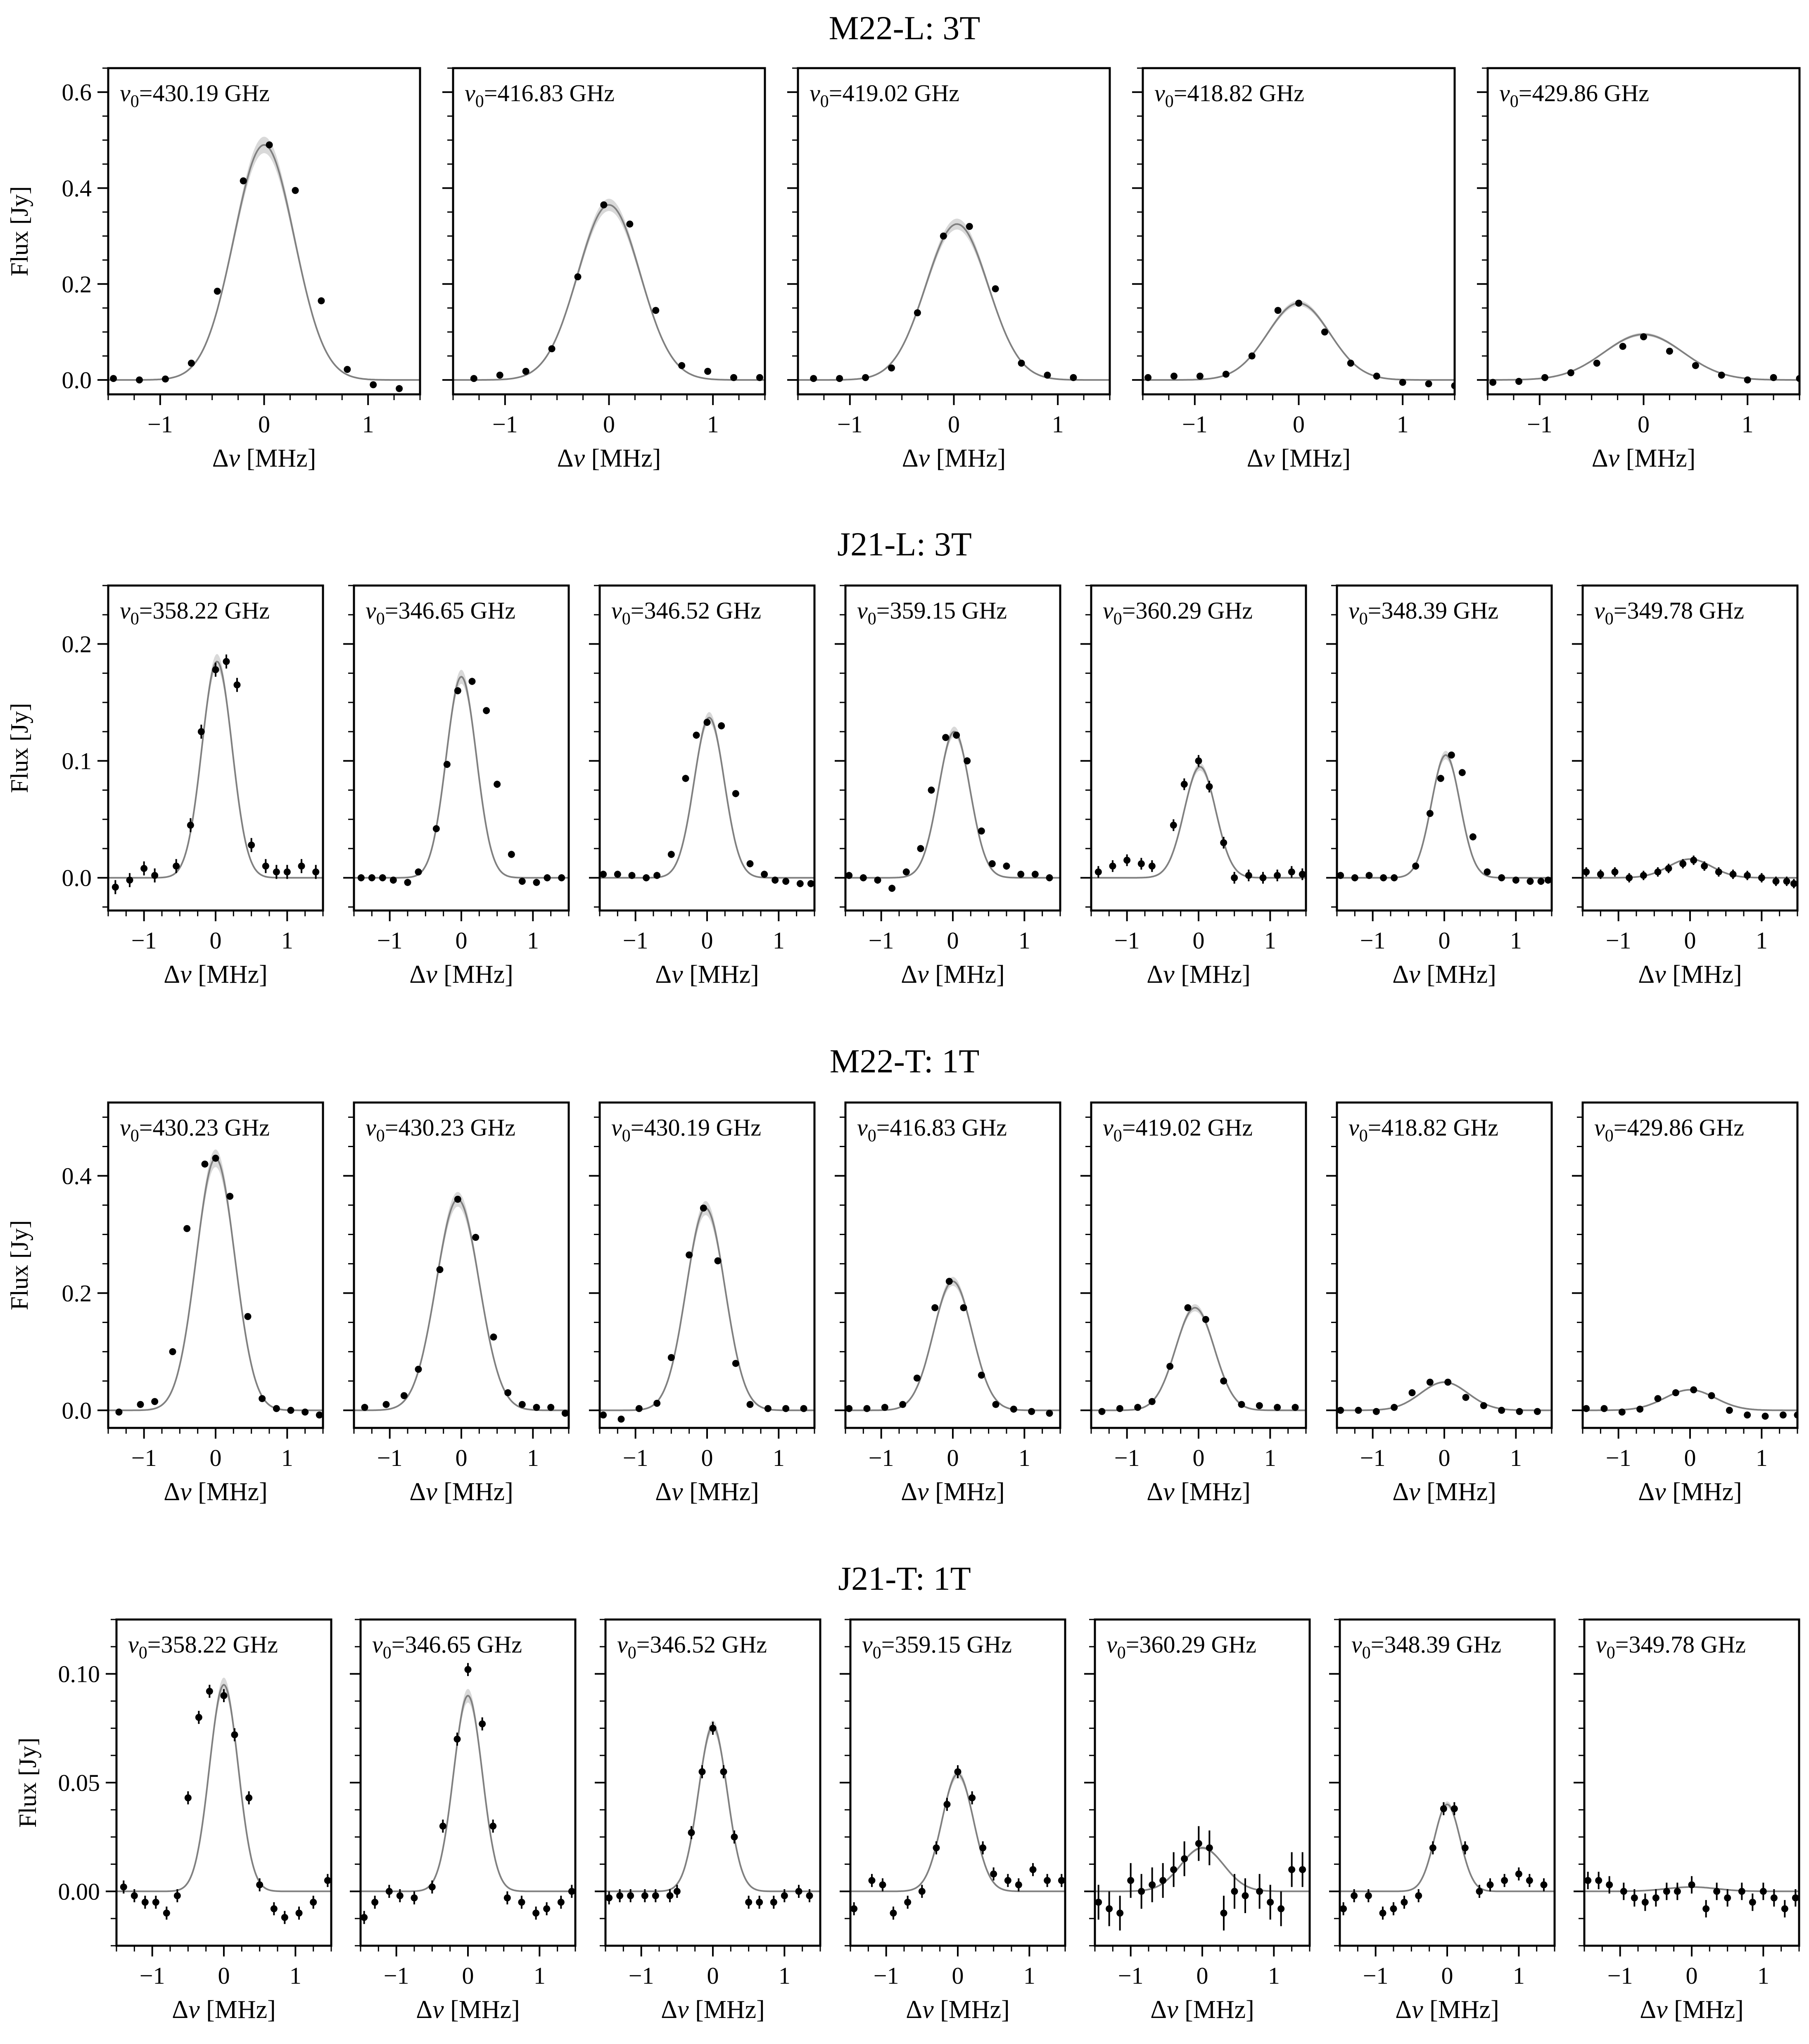 The width and height of the screenshot is (1809, 2044). What do you see at coordinates (144, 1457) in the screenshot?
I see `x-tick-label: −1` at bounding box center [144, 1457].